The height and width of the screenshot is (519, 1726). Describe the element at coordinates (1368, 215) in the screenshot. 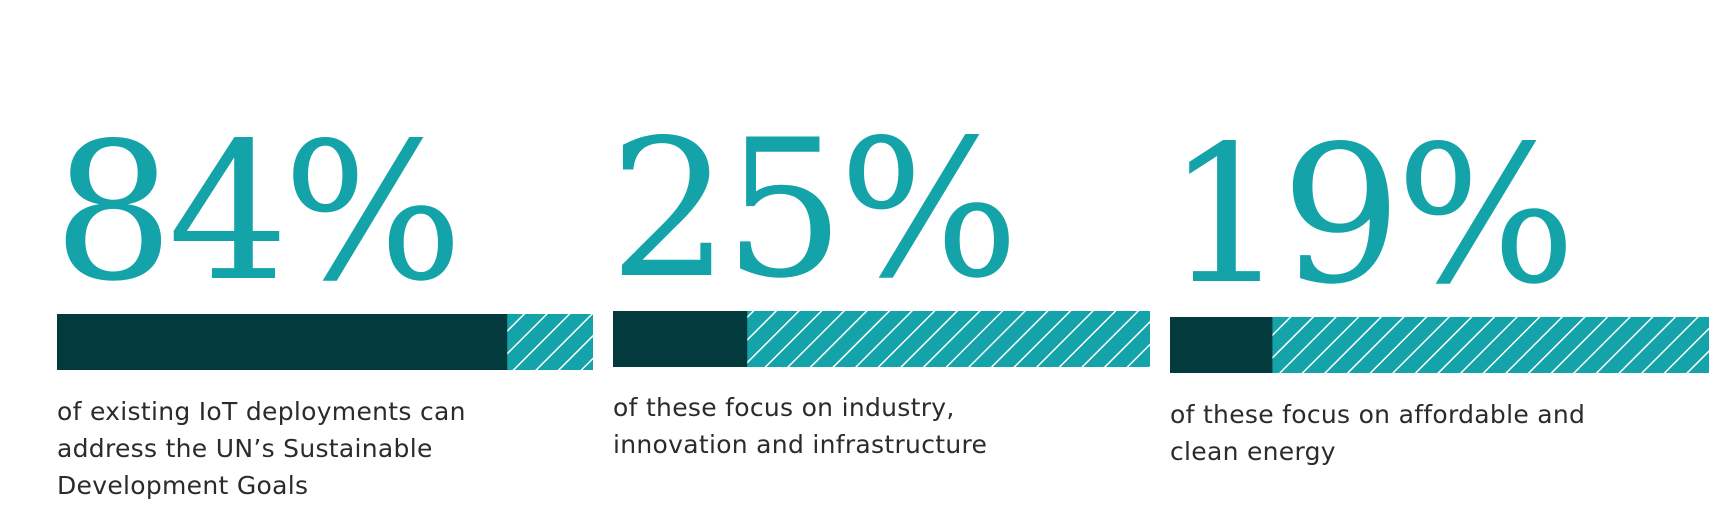

I see `stat-number: 19%` at that location.